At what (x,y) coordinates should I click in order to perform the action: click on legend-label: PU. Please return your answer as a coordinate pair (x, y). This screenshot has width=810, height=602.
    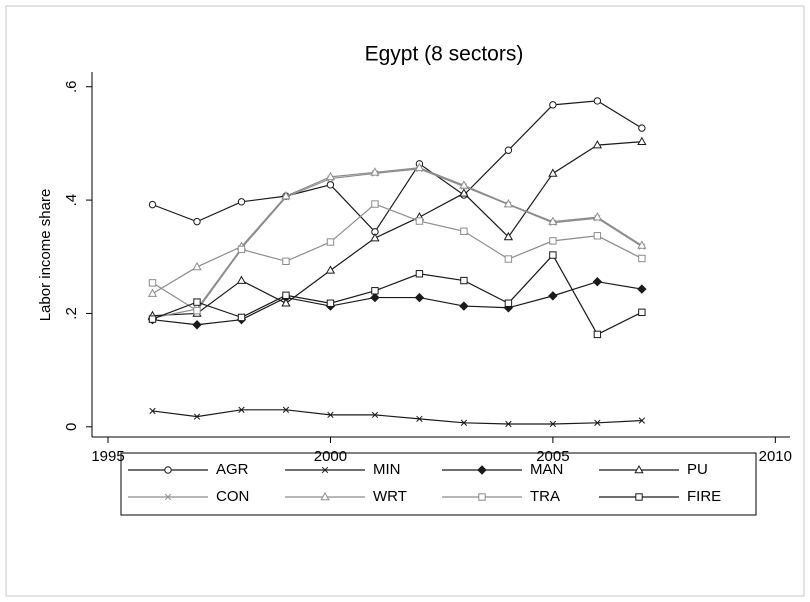
    Looking at the image, I should click on (697, 469).